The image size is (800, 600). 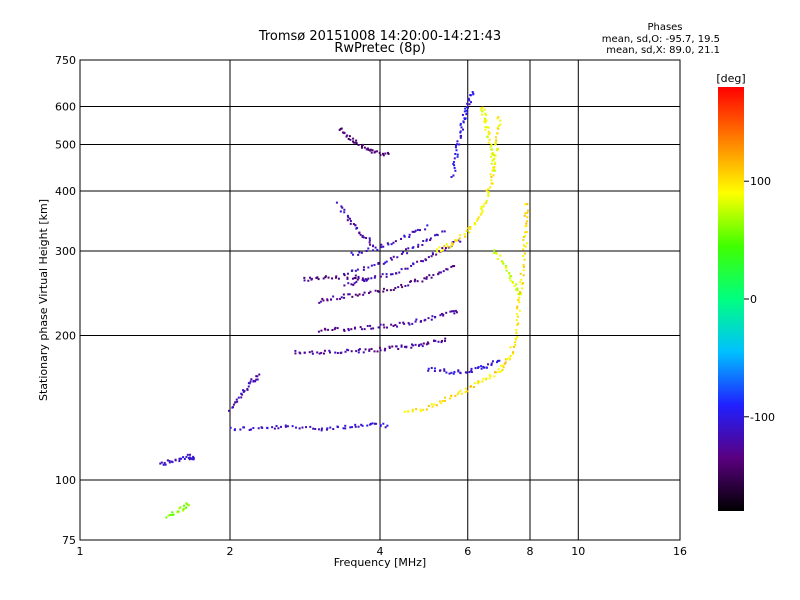 I want to click on x-axis-ticks: 1 2 4 6 8 10 16, so click(x=382, y=551).